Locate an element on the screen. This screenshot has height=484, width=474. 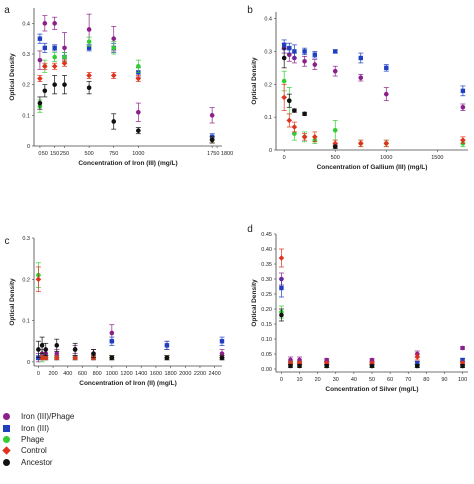
panel-d-y-tick-label: 0.30 is located at coordinates (266, 280).